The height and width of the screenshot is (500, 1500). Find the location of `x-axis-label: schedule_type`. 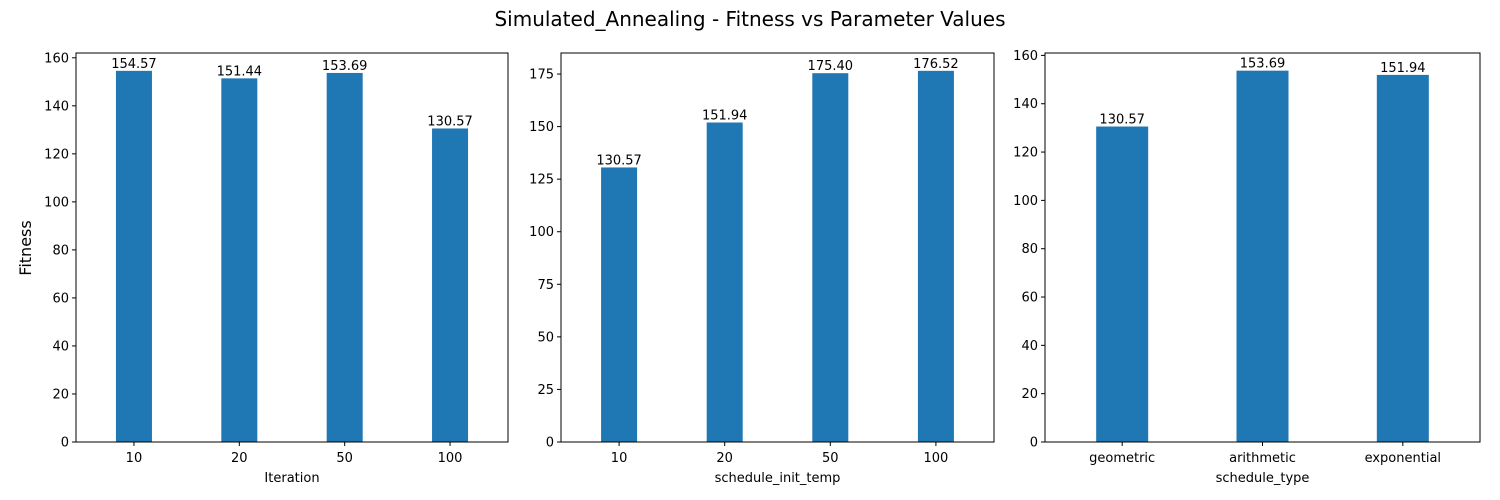

x-axis-label: schedule_type is located at coordinates (1263, 478).